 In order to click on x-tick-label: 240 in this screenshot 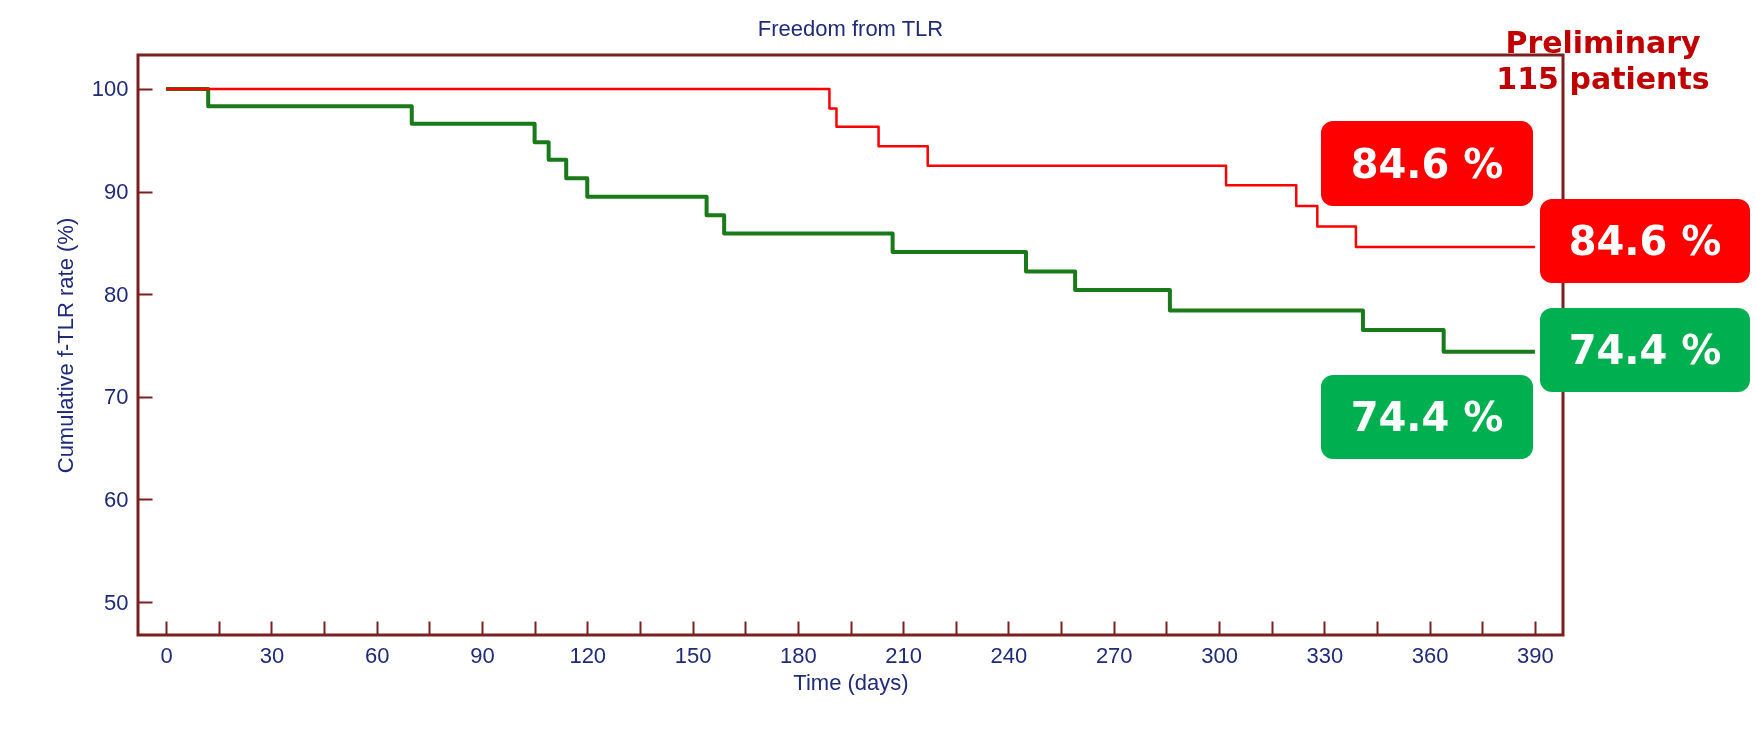, I will do `click(1009, 655)`.